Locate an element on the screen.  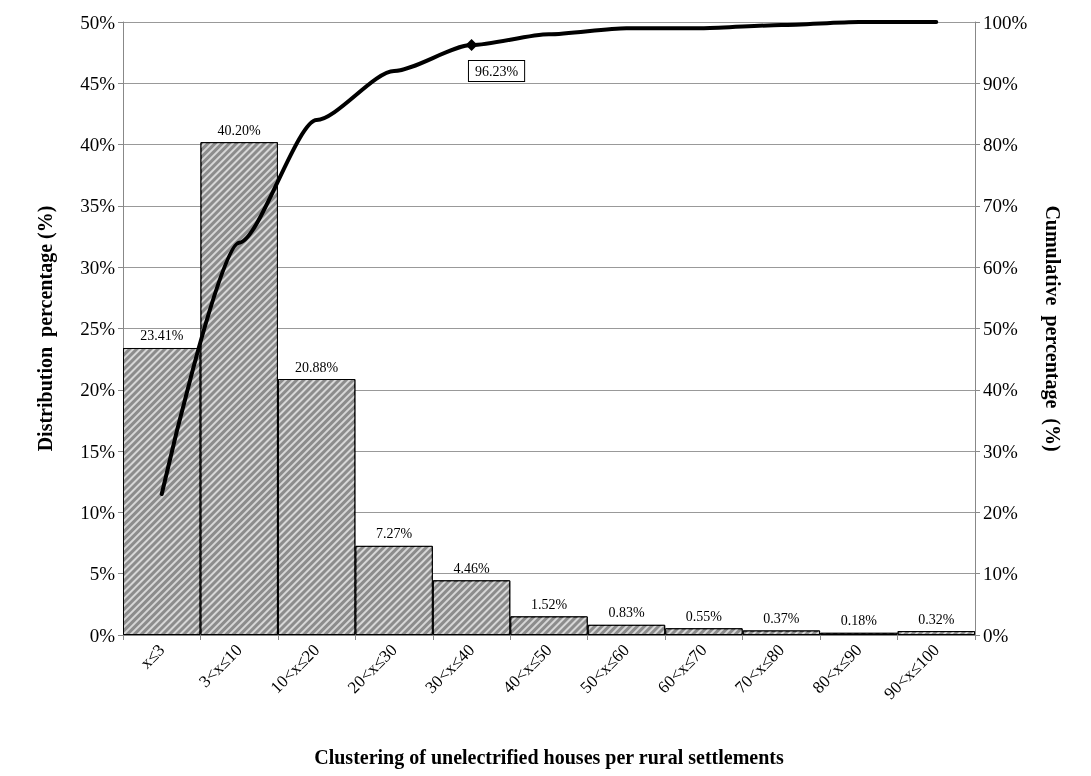
y-tick-label: 40% is located at coordinates (98, 145).